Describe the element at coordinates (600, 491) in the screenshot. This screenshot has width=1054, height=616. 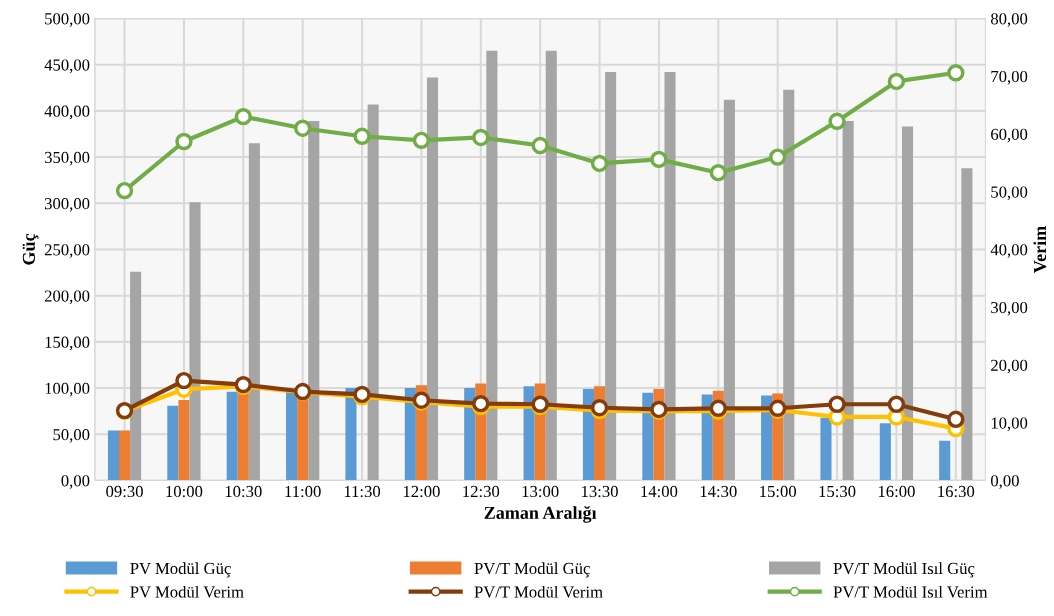
I see `x-tick-label: 13:30` at that location.